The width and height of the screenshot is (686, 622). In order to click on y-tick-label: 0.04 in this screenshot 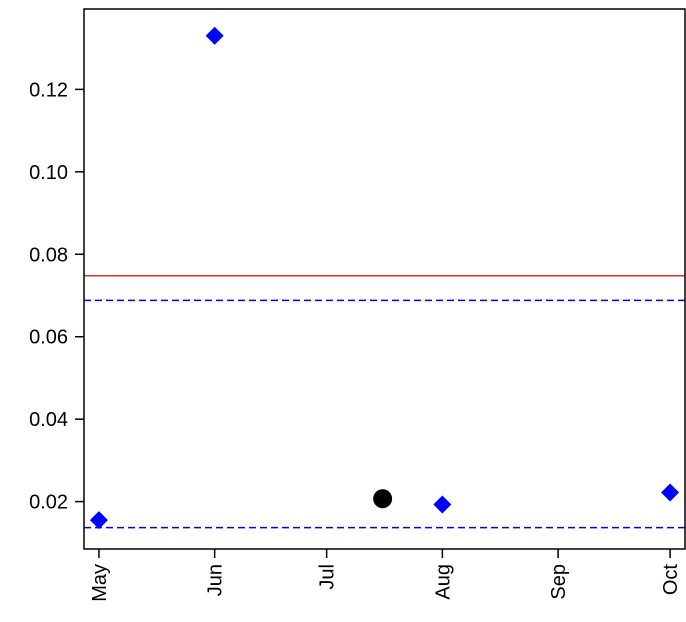, I will do `click(48, 420)`.